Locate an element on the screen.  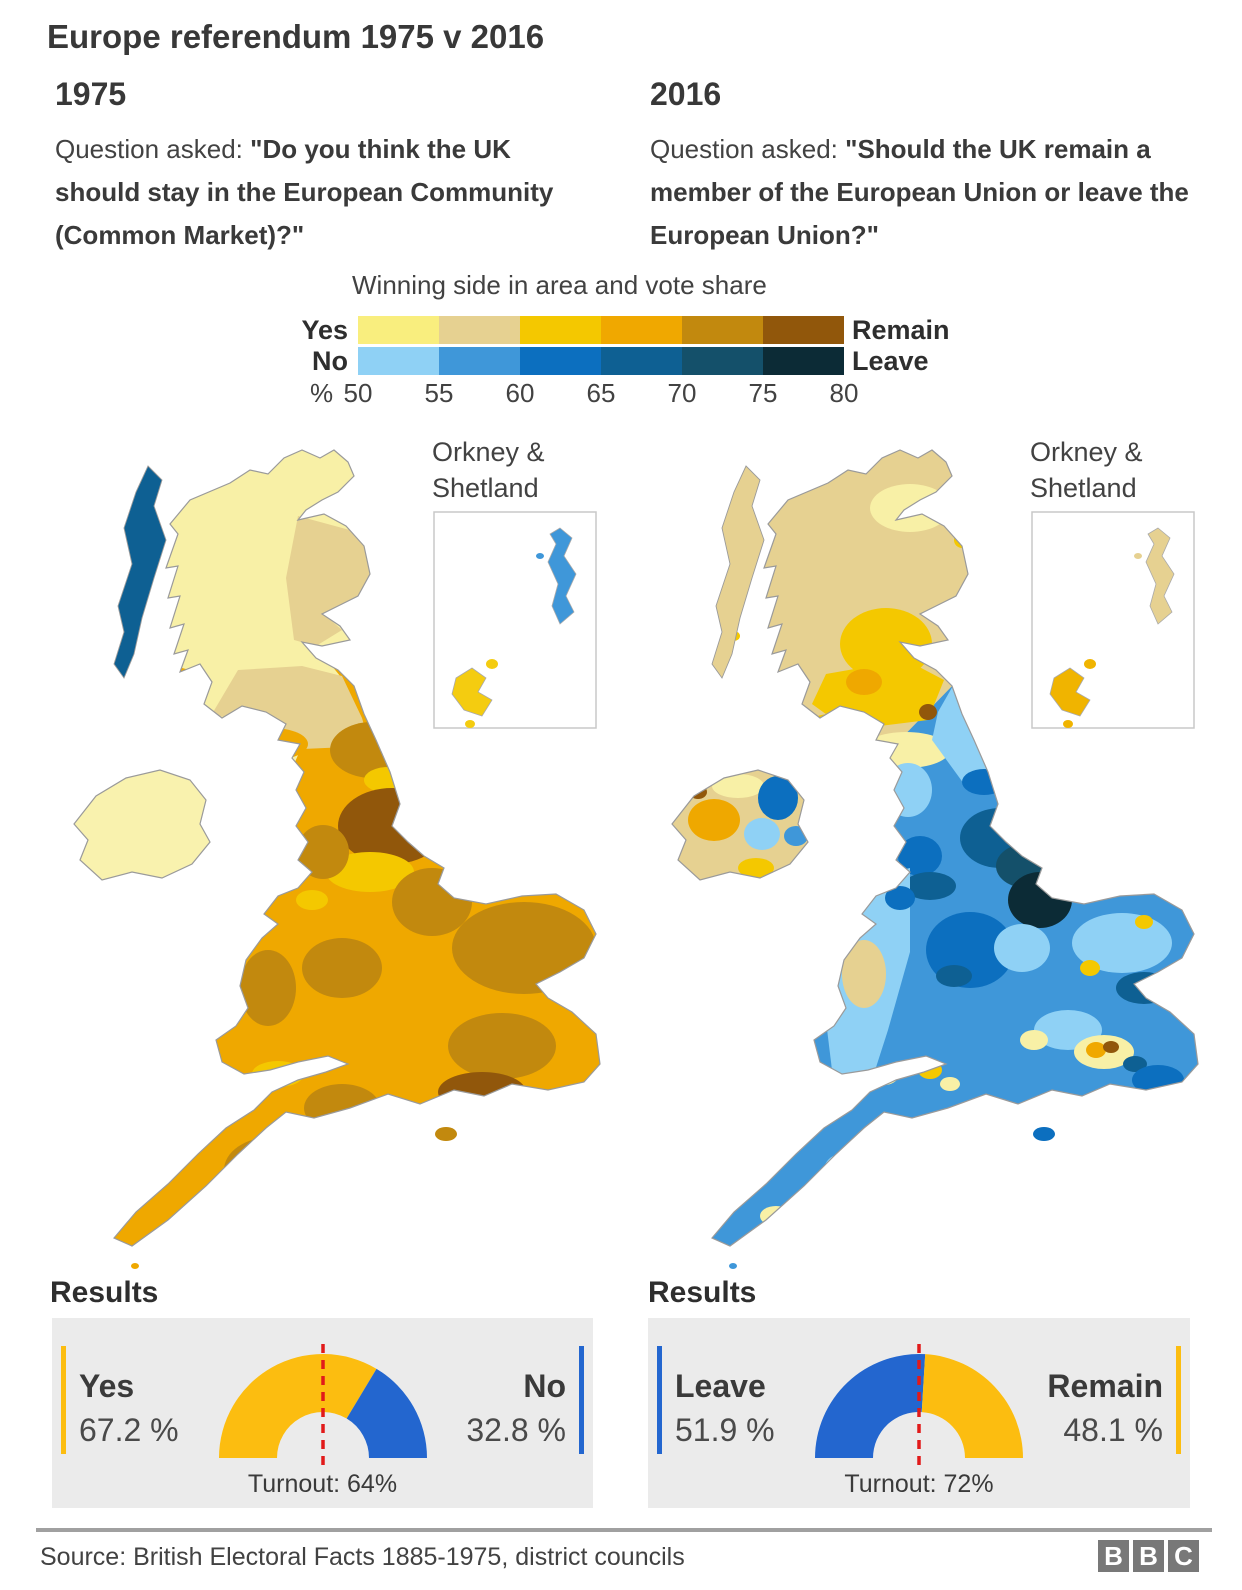
shetland-islet is located at coordinates (540, 556).